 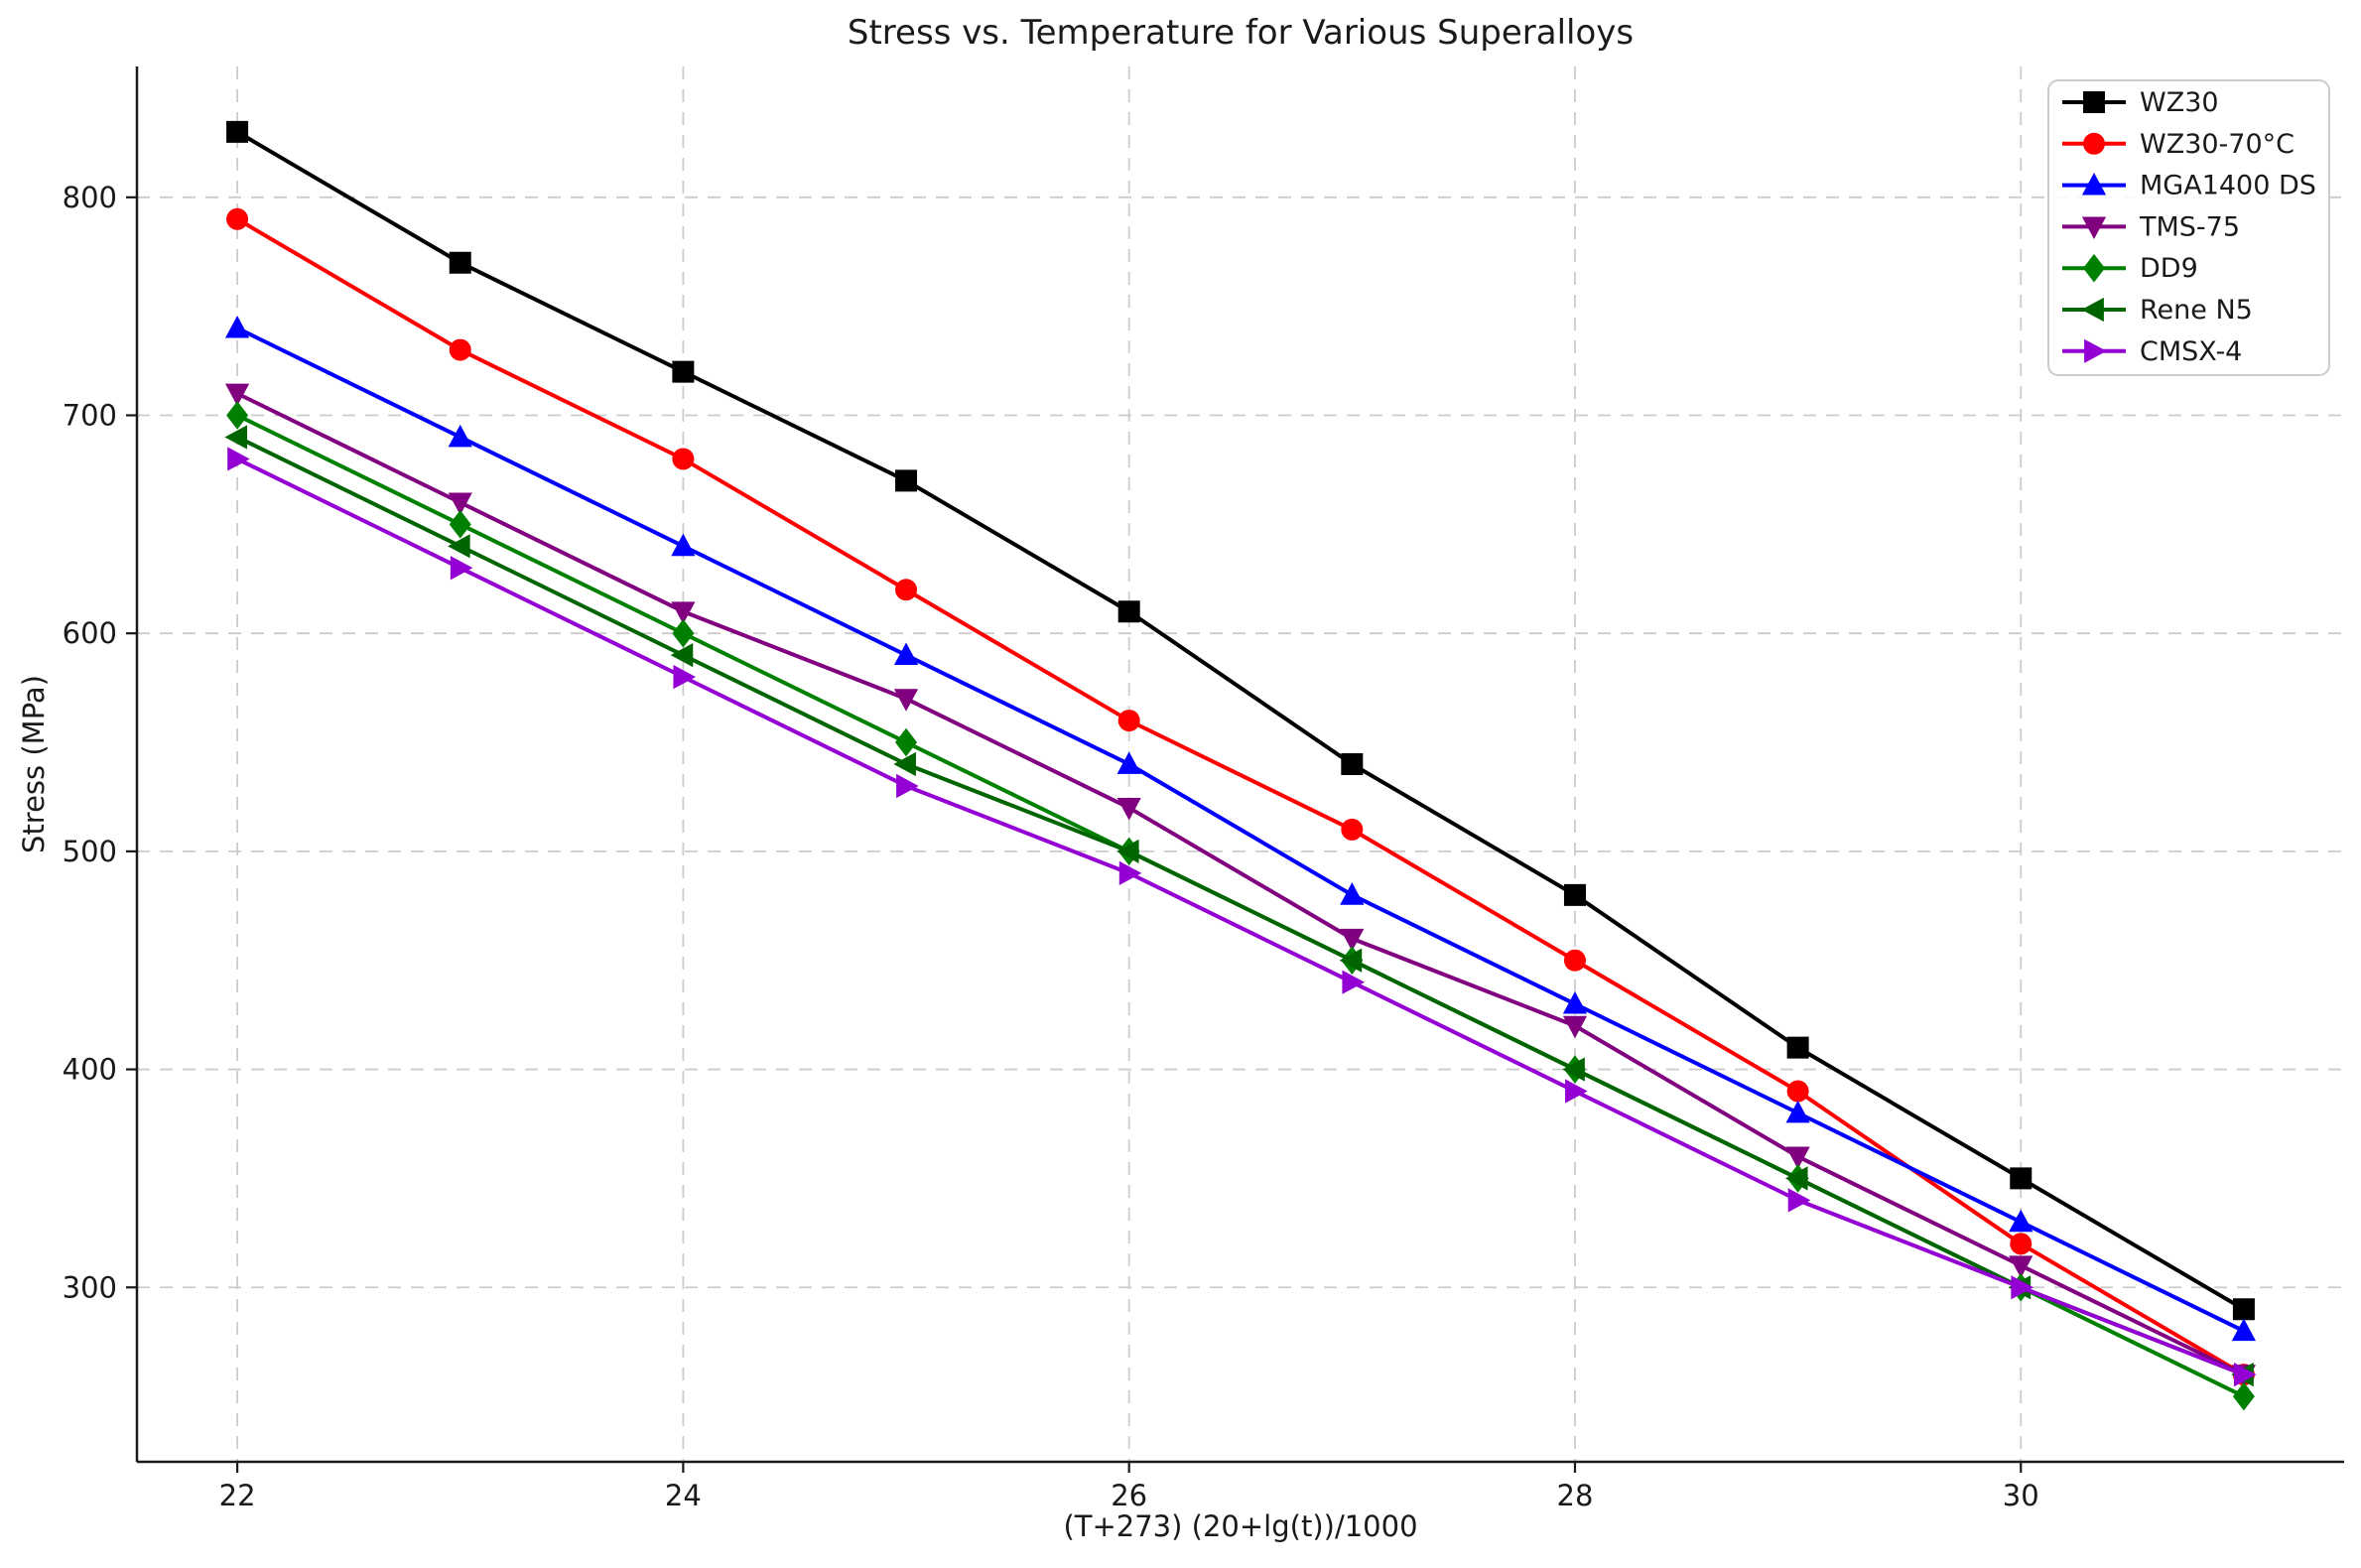 I want to click on legend-label-mga1400-ds: MGA1400 DS, so click(x=2228, y=186).